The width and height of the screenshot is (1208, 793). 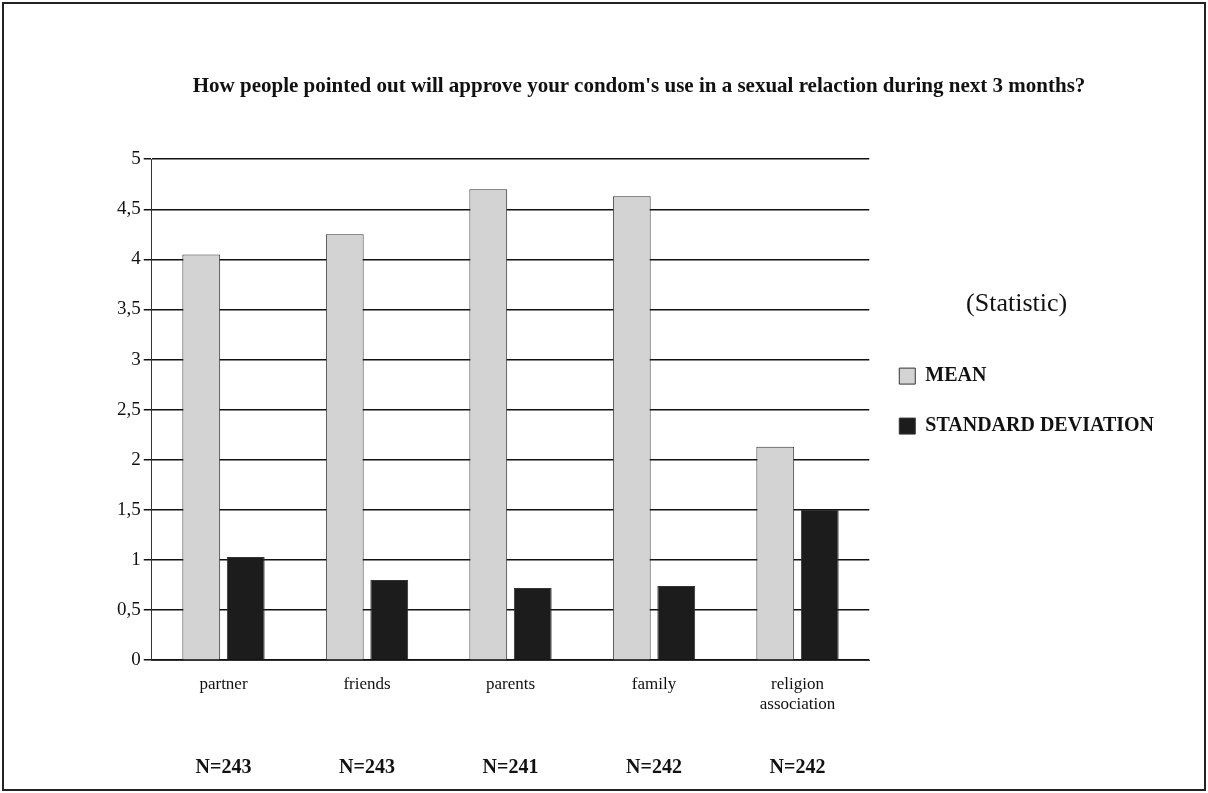 What do you see at coordinates (367, 683) in the screenshot?
I see `x-tick-label: friends` at bounding box center [367, 683].